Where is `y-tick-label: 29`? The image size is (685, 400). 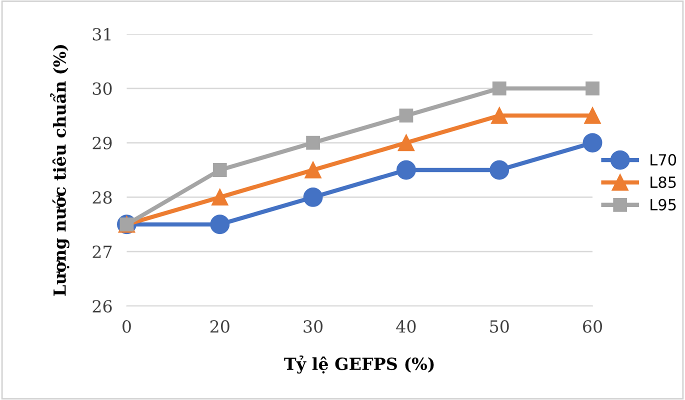
y-tick-label: 29 is located at coordinates (102, 143).